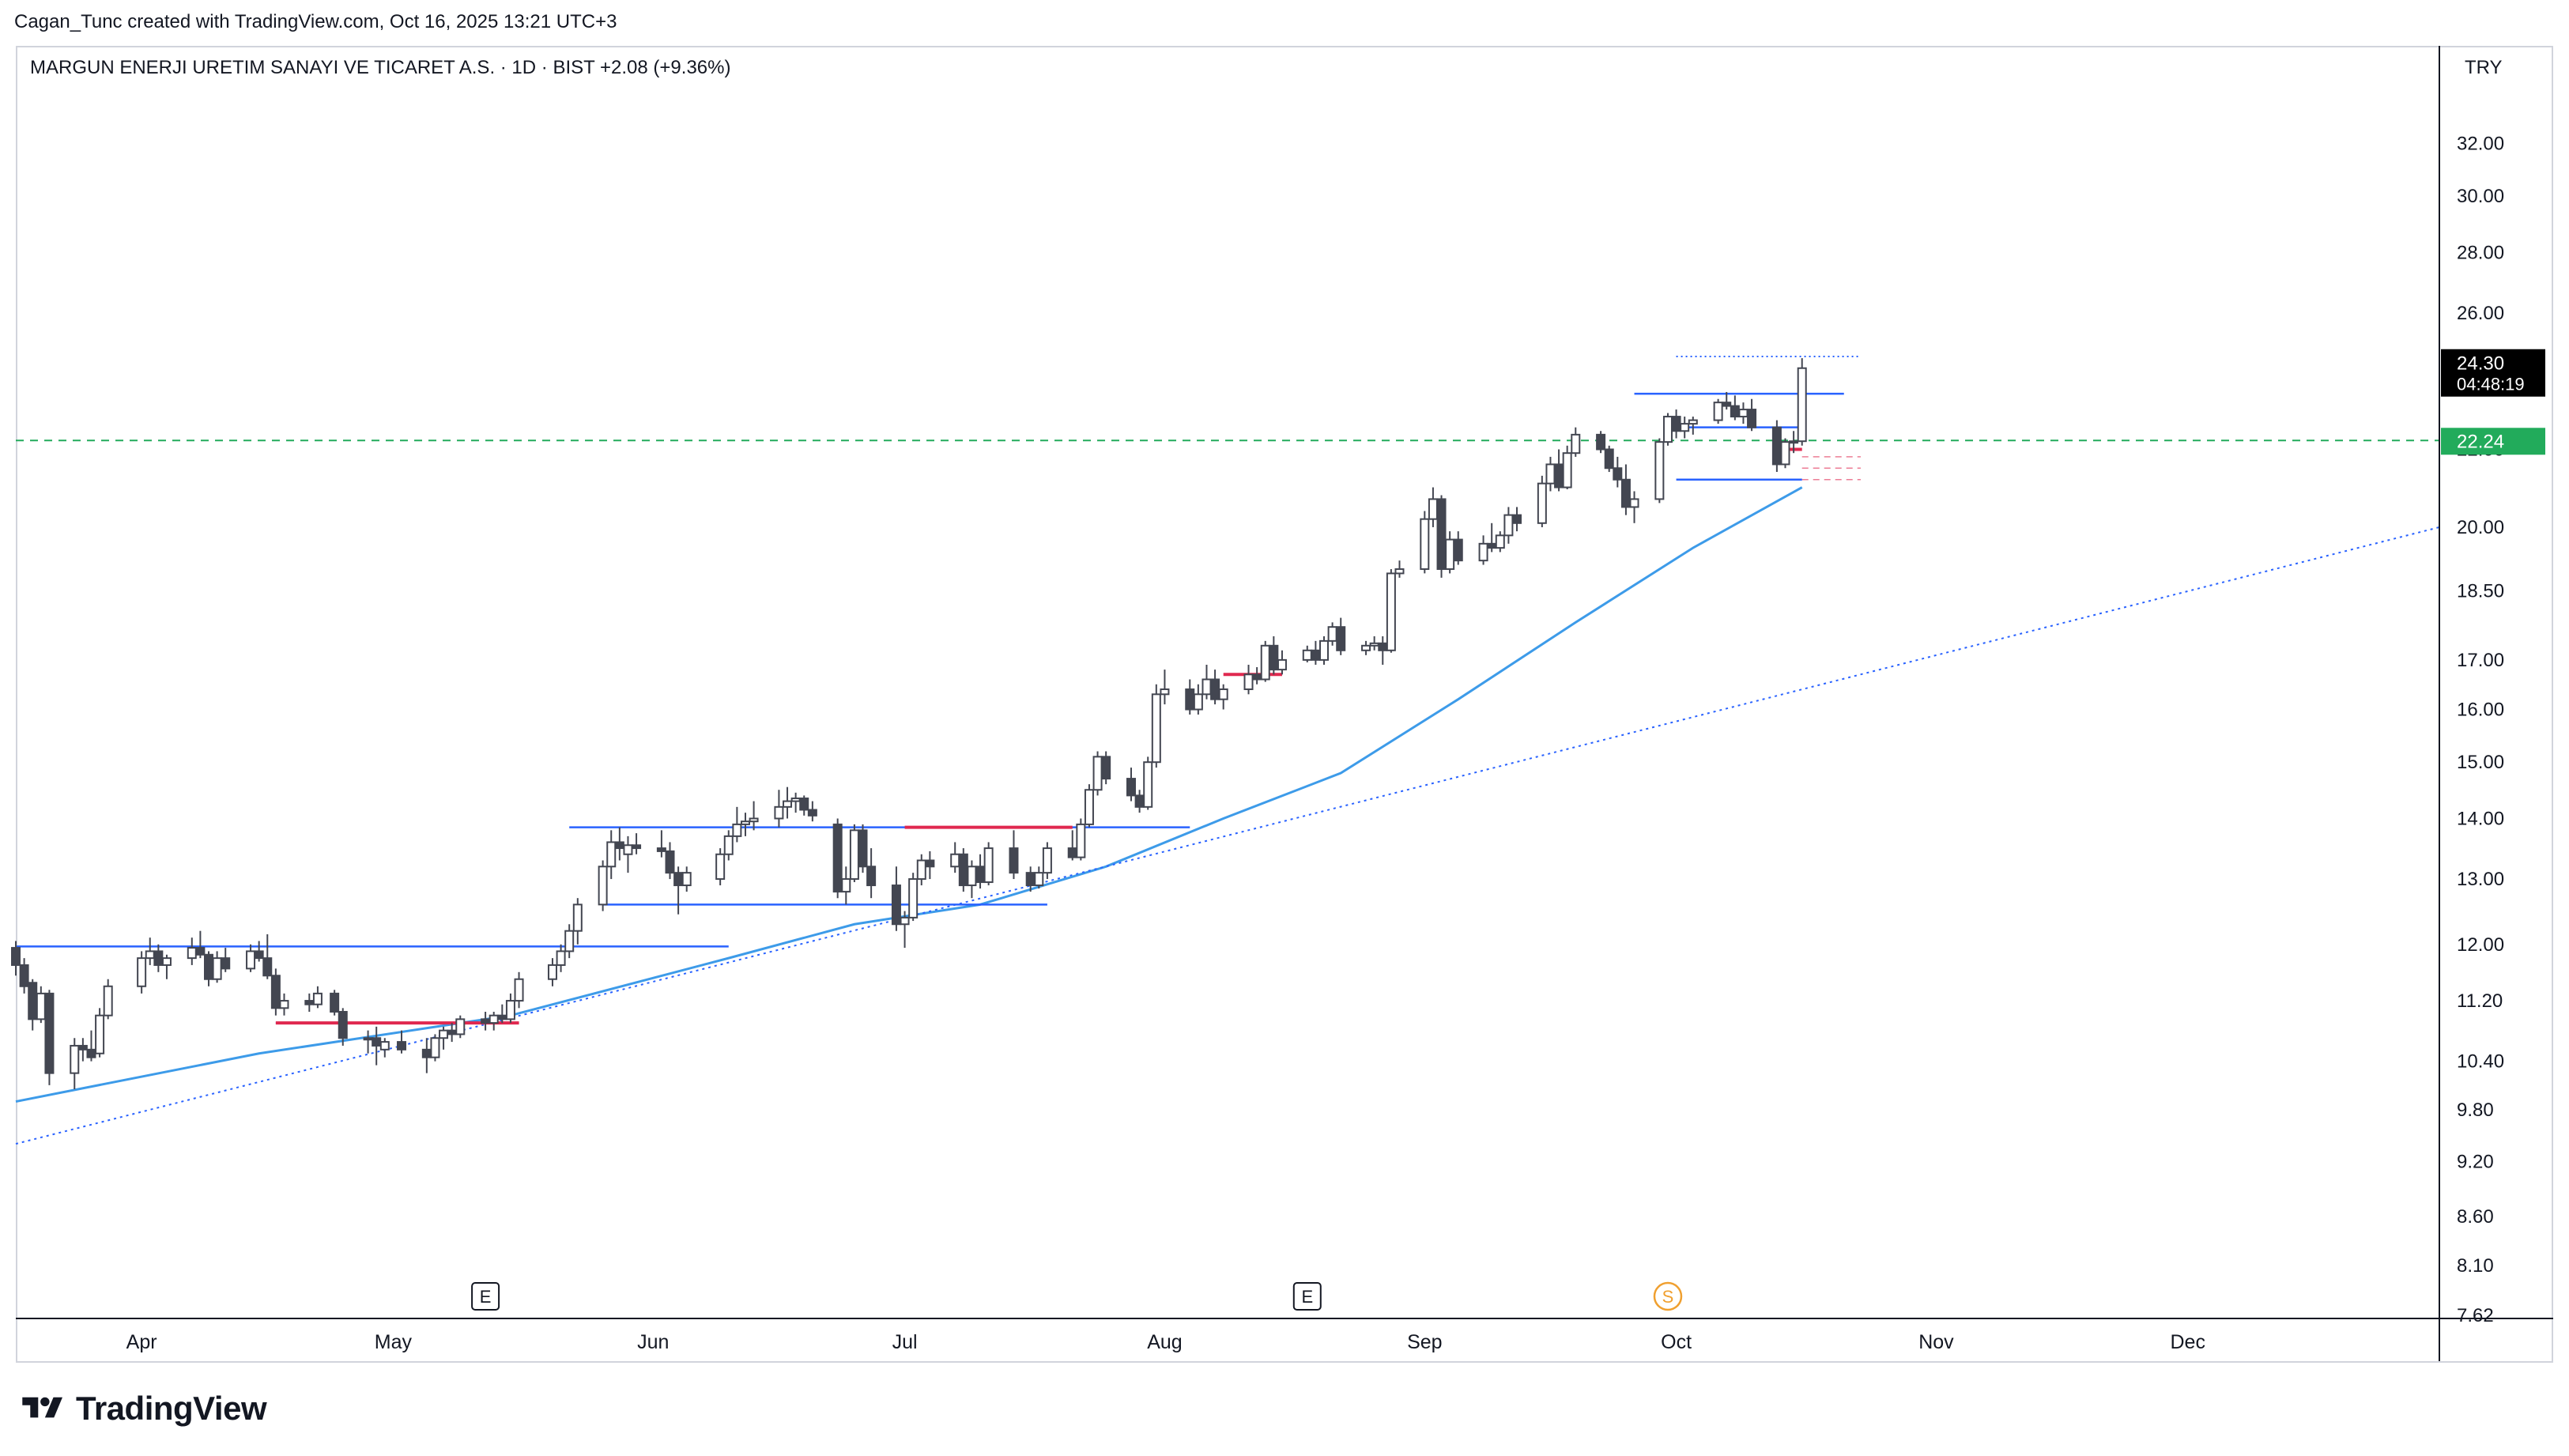 The height and width of the screenshot is (1456, 2569). I want to click on time-tick-label: Oct, so click(1677, 1342).